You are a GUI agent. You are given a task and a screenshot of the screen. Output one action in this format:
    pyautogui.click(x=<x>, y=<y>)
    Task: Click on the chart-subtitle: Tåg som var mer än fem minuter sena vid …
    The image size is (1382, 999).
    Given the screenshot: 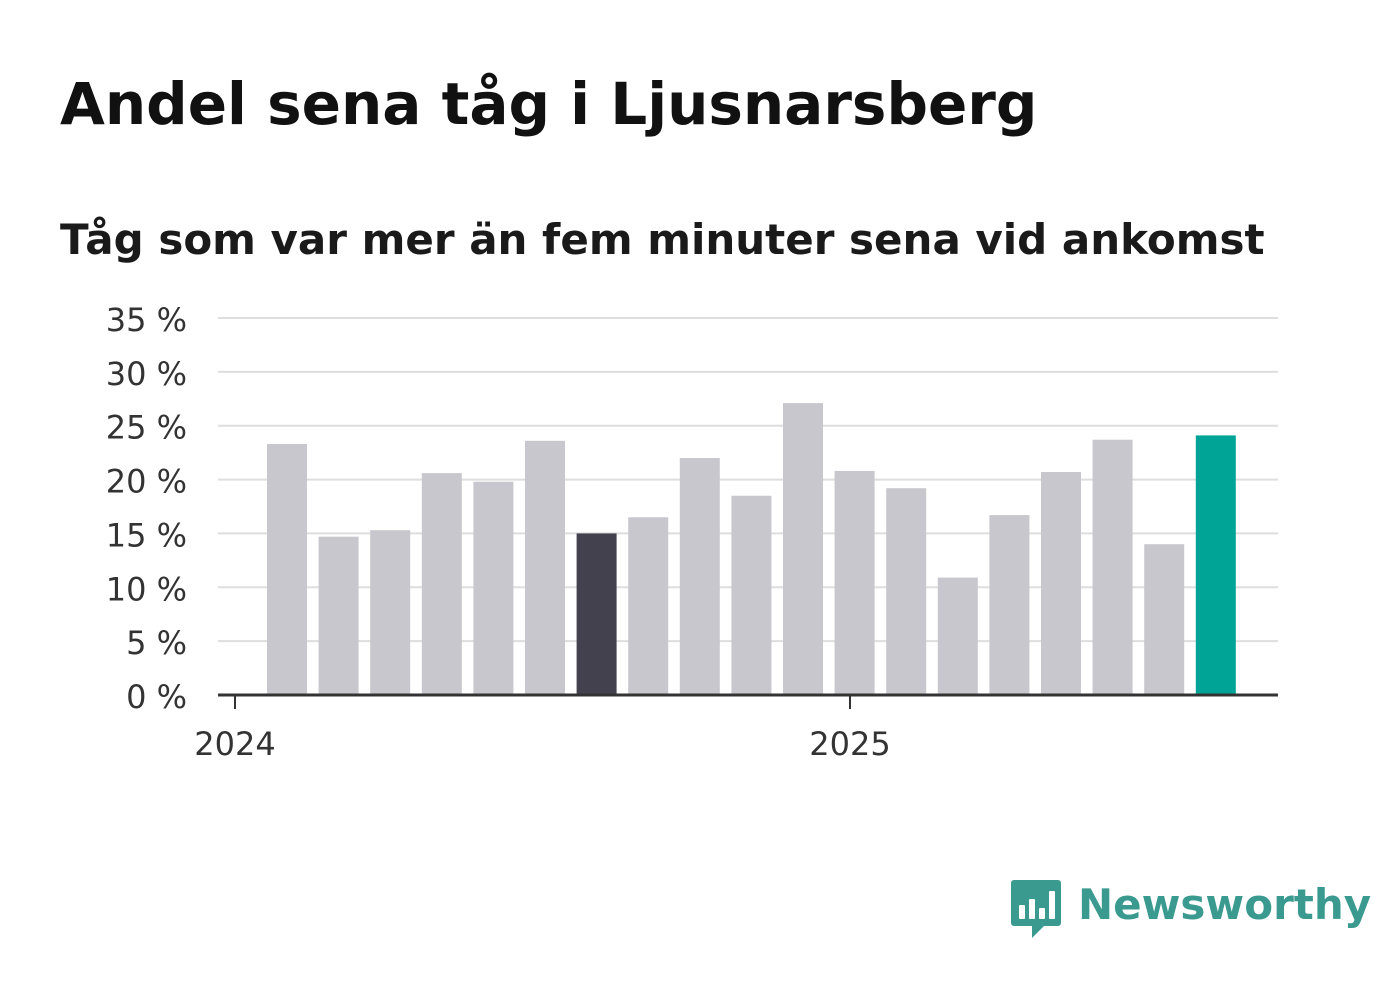 What is the action you would take?
    pyautogui.click(x=662, y=239)
    